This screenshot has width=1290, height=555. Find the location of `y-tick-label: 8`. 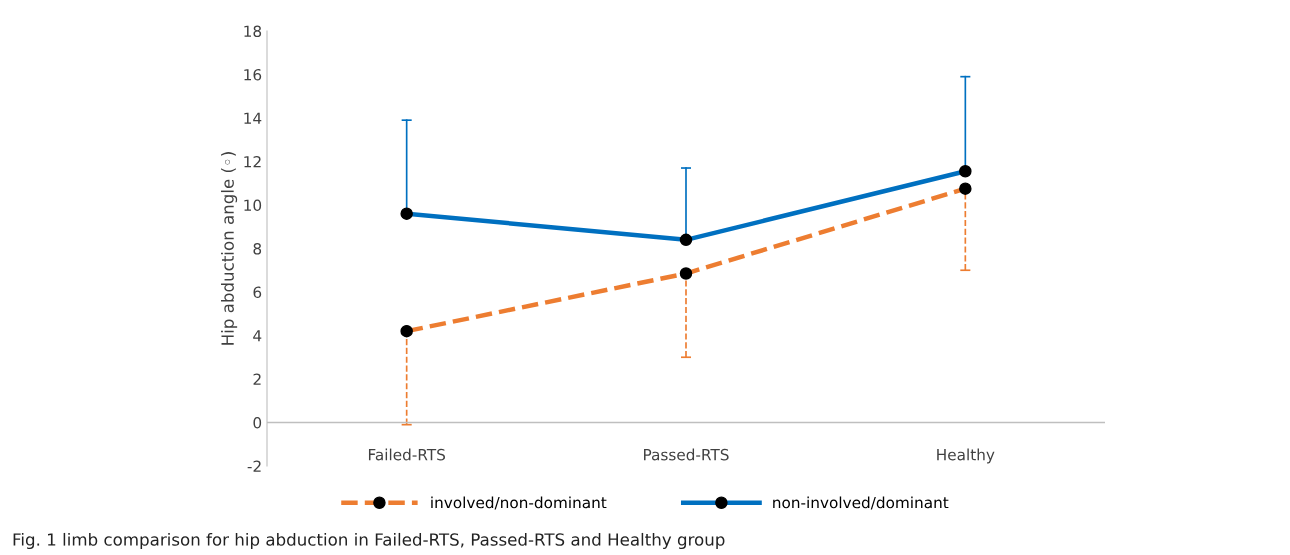

y-tick-label: 8 is located at coordinates (257, 248).